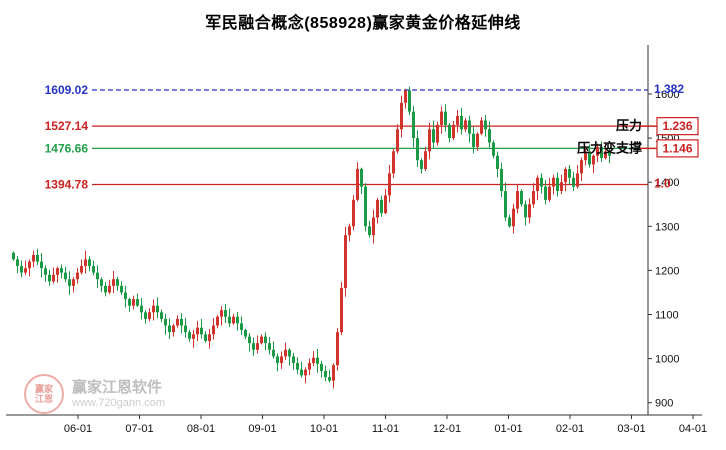 The width and height of the screenshot is (726, 450). Describe the element at coordinates (677, 148) in the screenshot. I see `ratio-label: 1.146` at that location.